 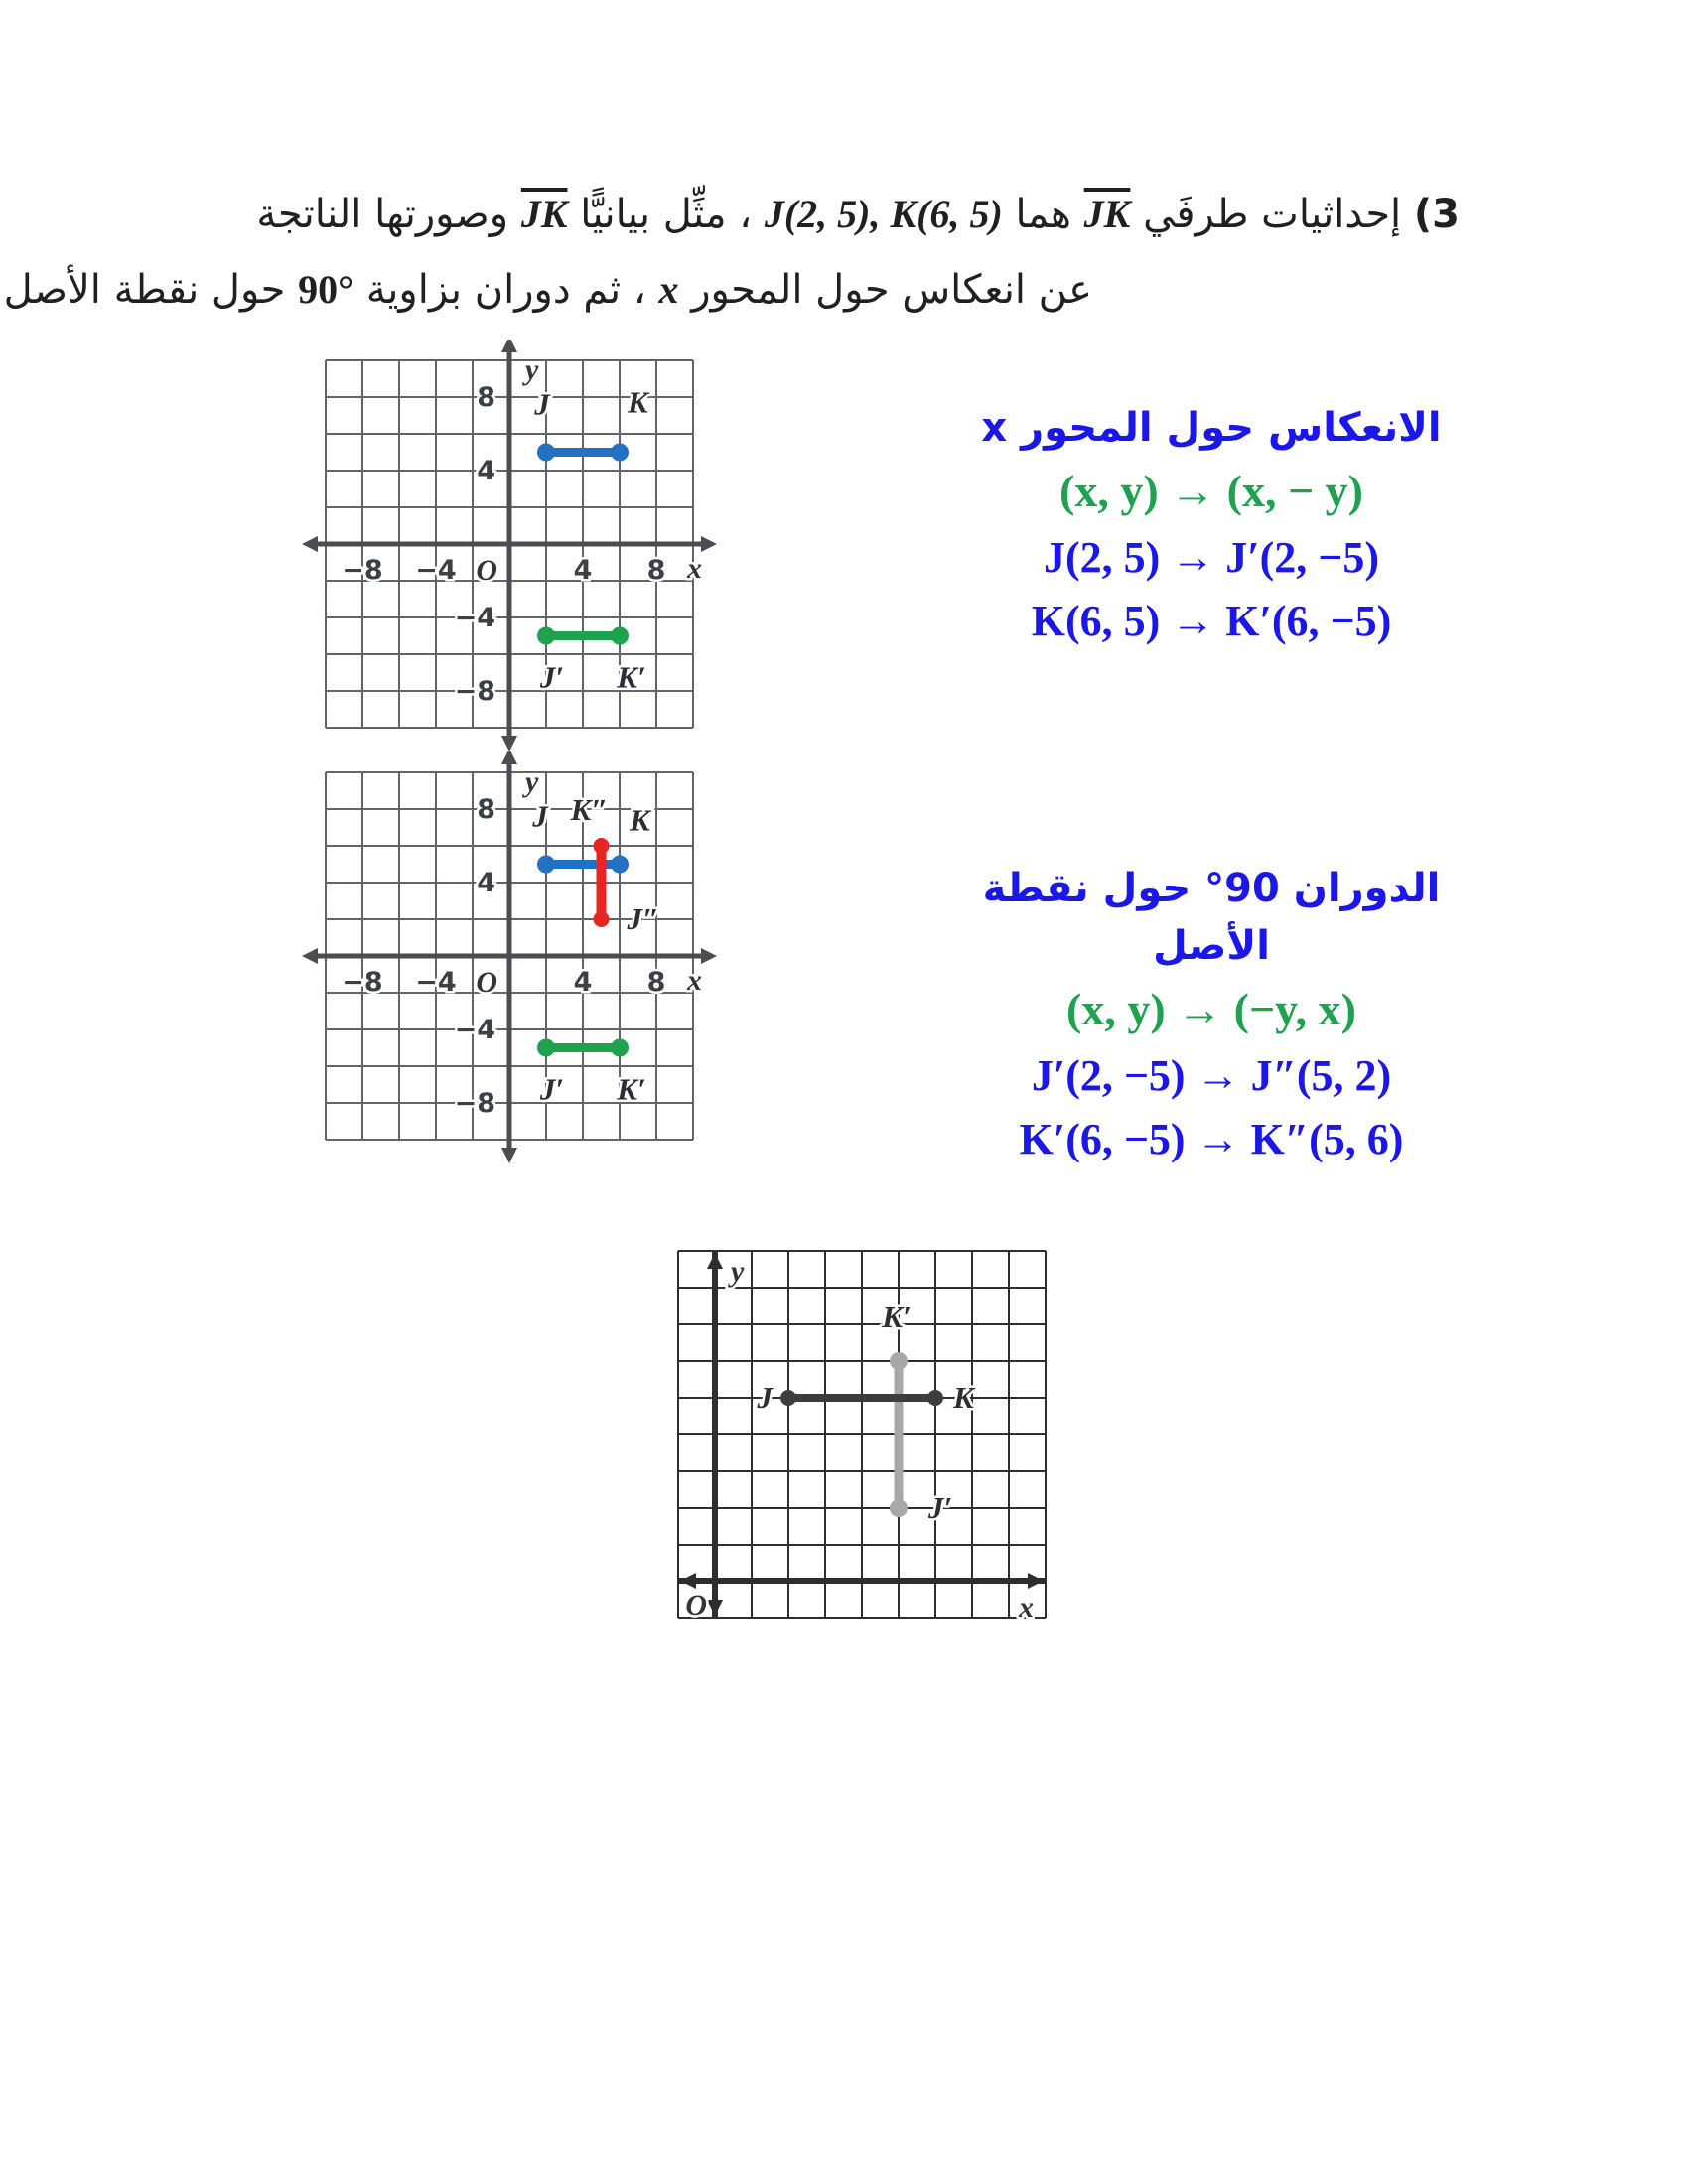 What do you see at coordinates (891, 290) in the screenshot?
I see `problem-text: عن انعكاس حول المحور` at bounding box center [891, 290].